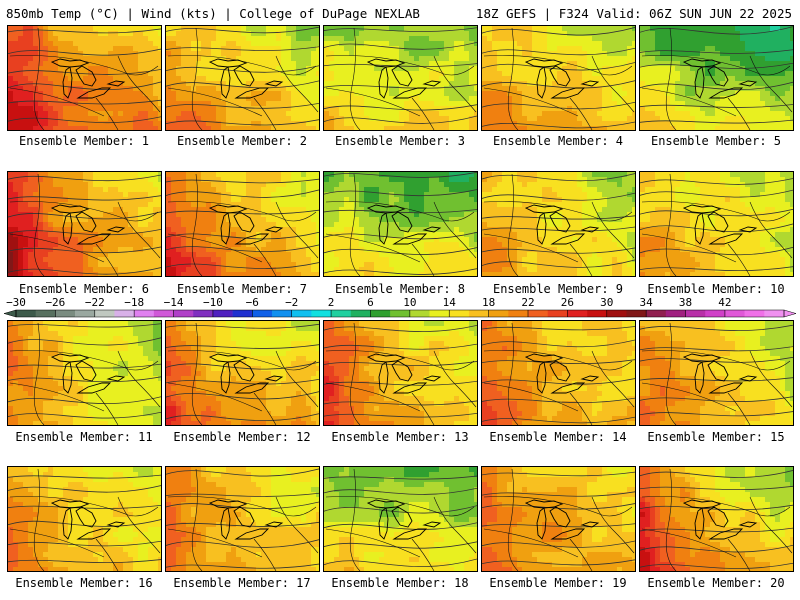 The width and height of the screenshot is (800, 600). I want to click on ensemble-member-label: Ensemble Member: 11, so click(84, 437).